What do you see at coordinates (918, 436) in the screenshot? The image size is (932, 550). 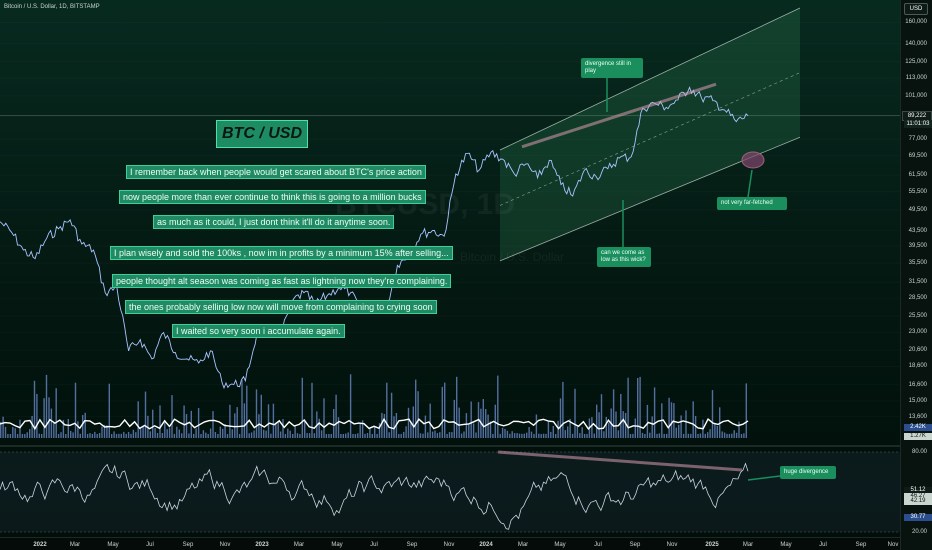 I see `volume-label: 1.27K` at bounding box center [918, 436].